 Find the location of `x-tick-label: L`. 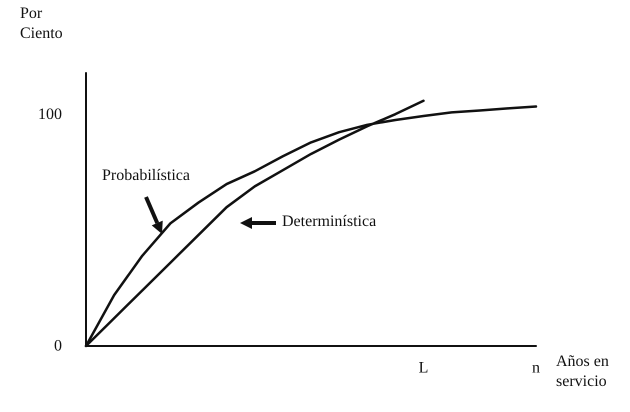

x-tick-label: L is located at coordinates (423, 368).